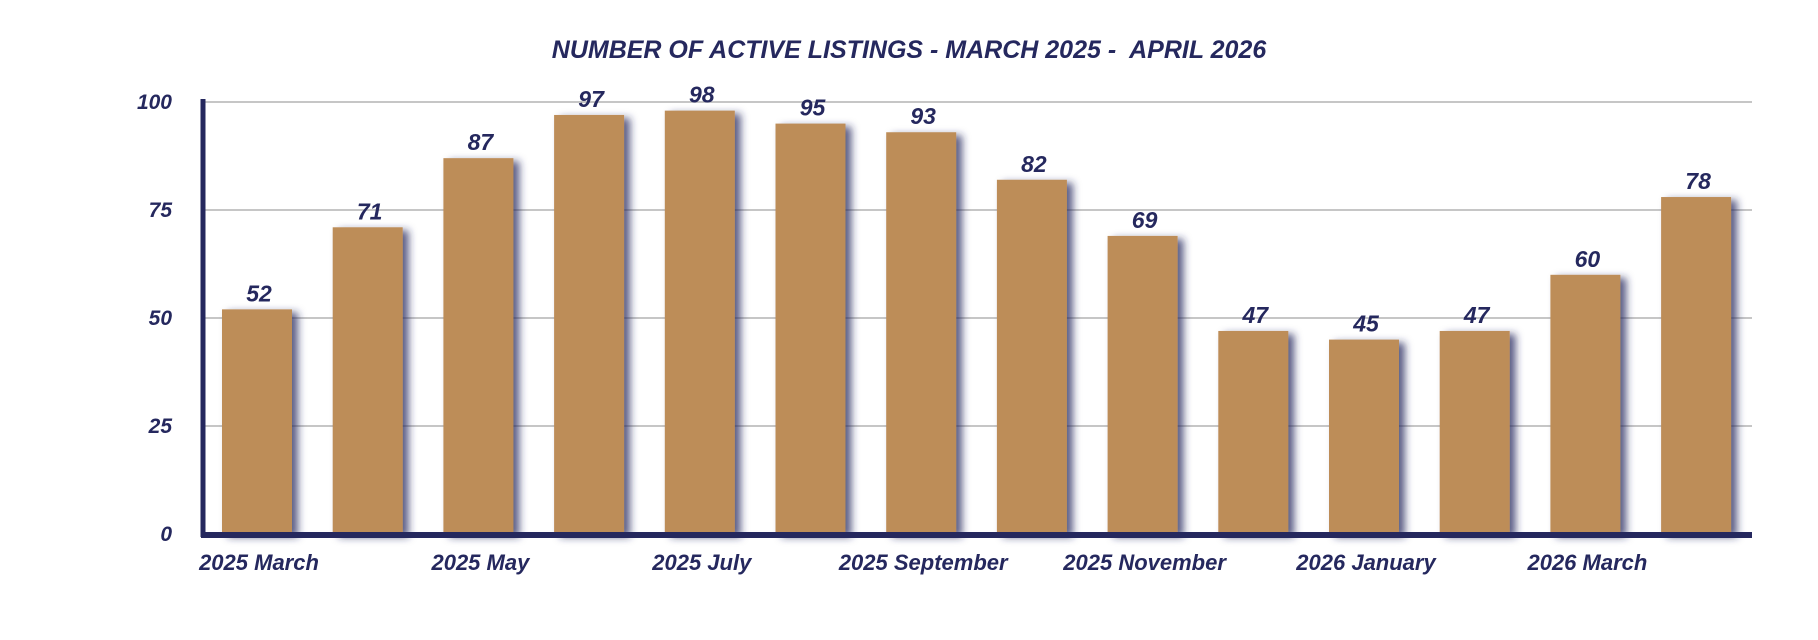 This screenshot has height=640, width=1818. I want to click on x-tick-label: 2025 May, so click(480, 562).